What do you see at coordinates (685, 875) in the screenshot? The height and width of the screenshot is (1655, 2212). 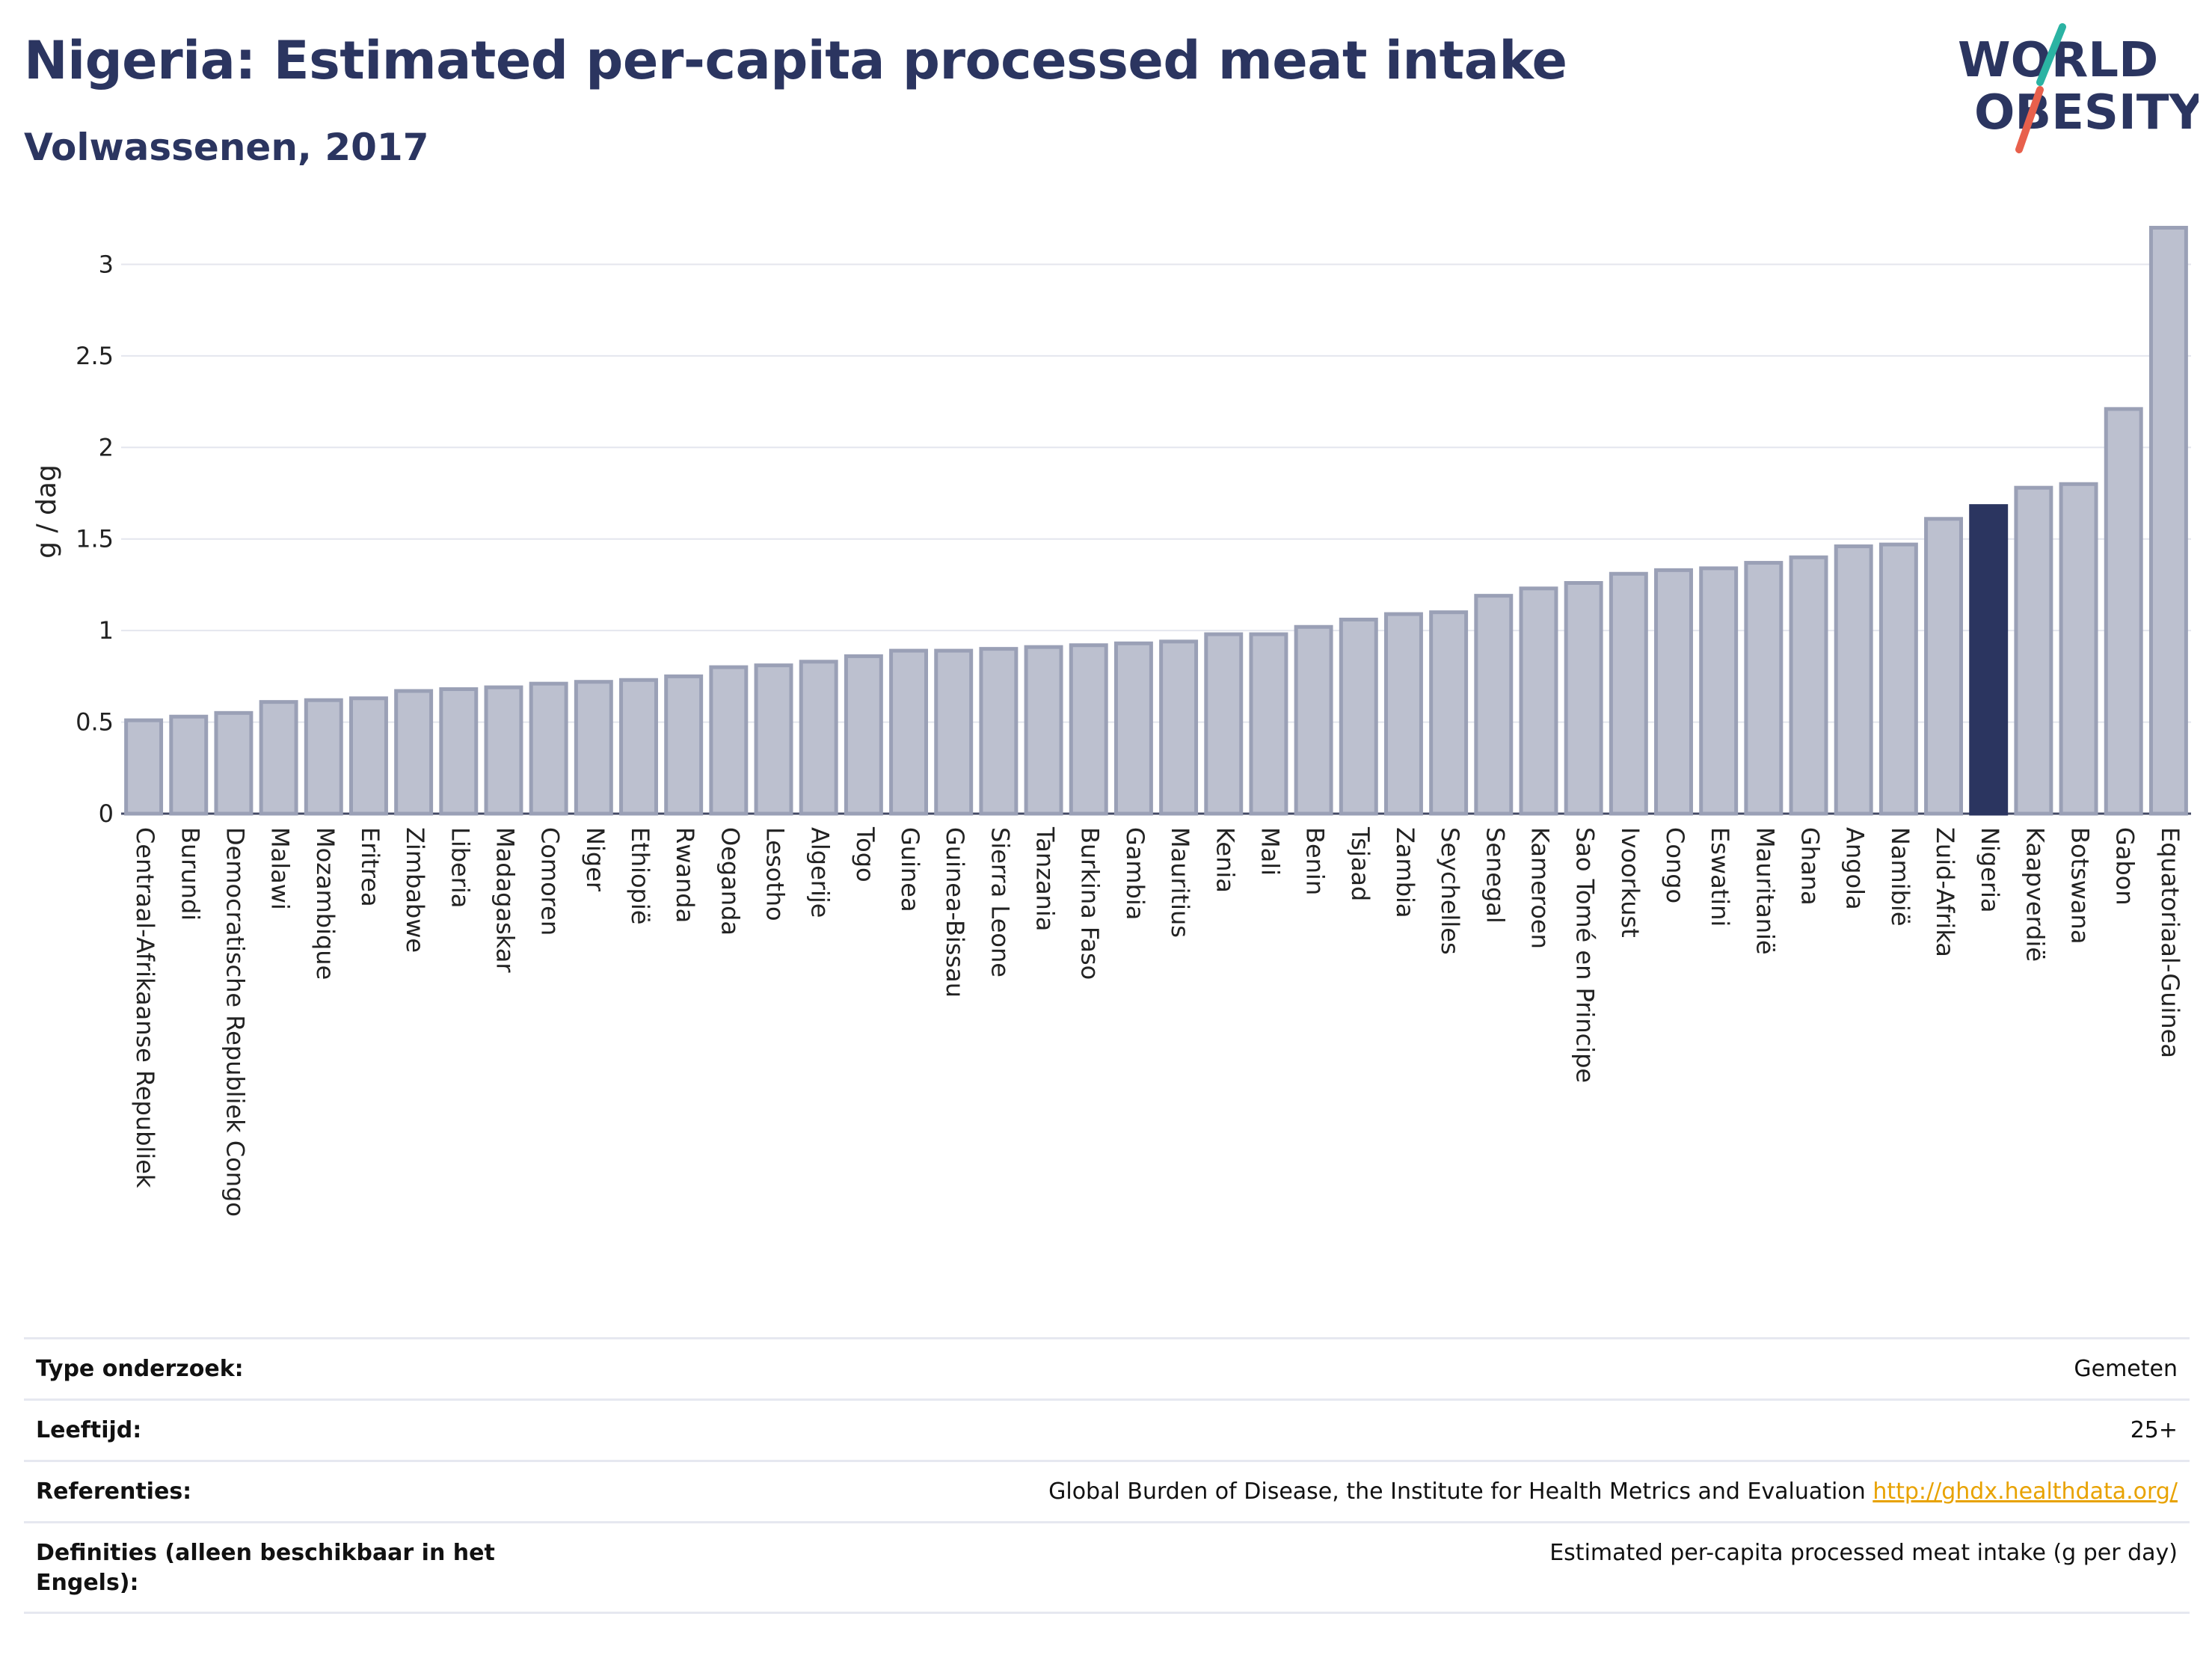 I see `x-tick-label: Rwanda` at bounding box center [685, 875].